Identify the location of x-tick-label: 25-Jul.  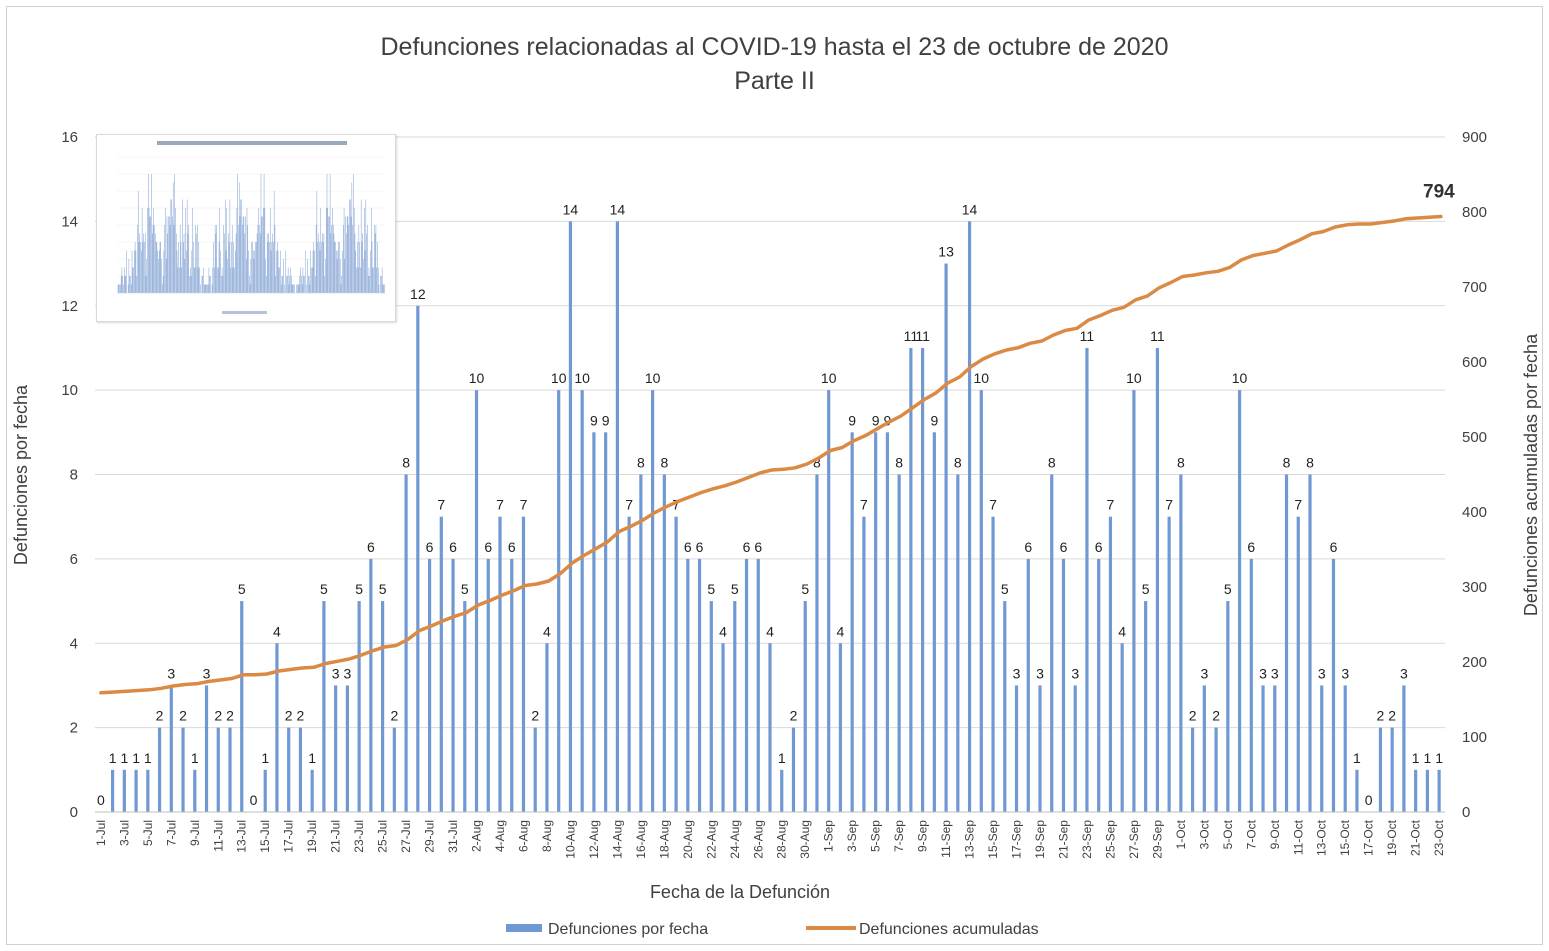
(383, 836).